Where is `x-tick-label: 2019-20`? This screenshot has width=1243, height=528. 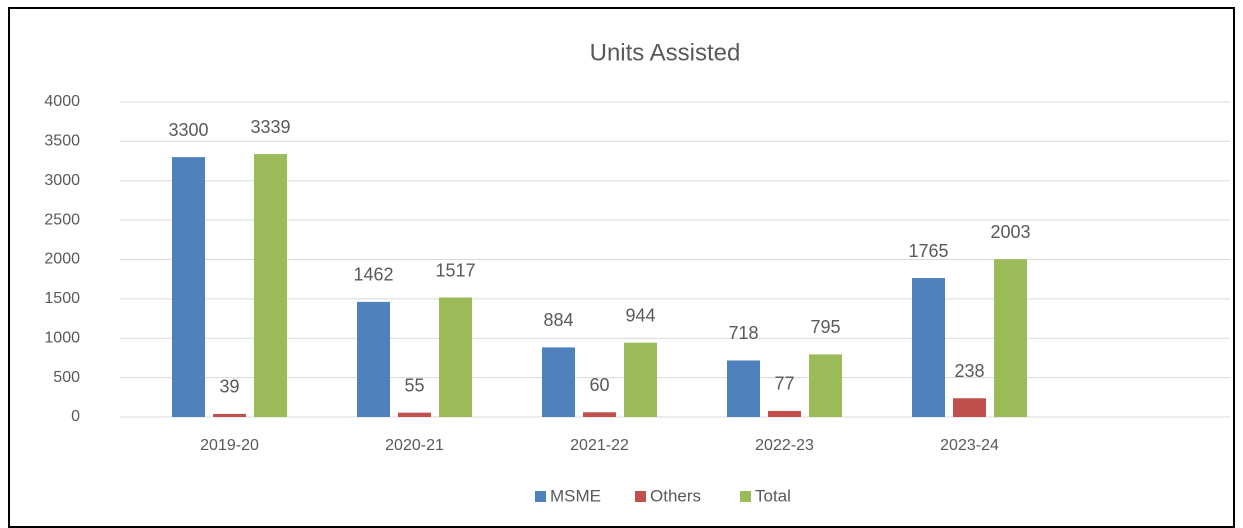 x-tick-label: 2019-20 is located at coordinates (229, 445).